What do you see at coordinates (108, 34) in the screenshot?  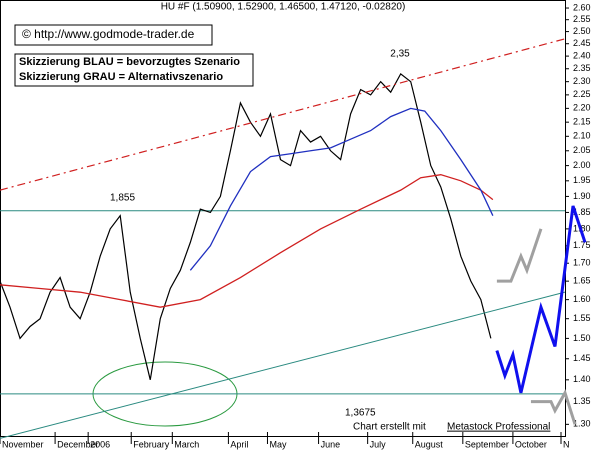 I see `copyright: © http://www.godmode-trader.de` at bounding box center [108, 34].